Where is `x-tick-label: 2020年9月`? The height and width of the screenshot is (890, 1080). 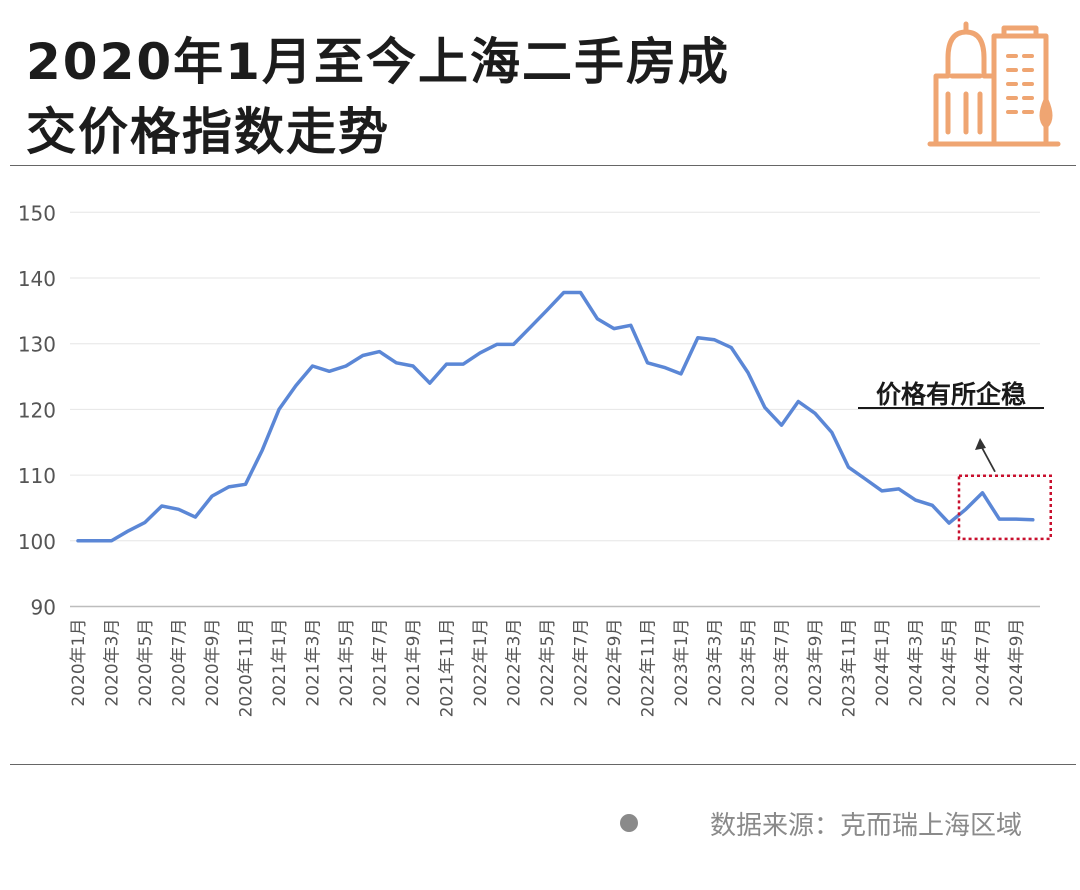 x-tick-label: 2020年9月 is located at coordinates (213, 663).